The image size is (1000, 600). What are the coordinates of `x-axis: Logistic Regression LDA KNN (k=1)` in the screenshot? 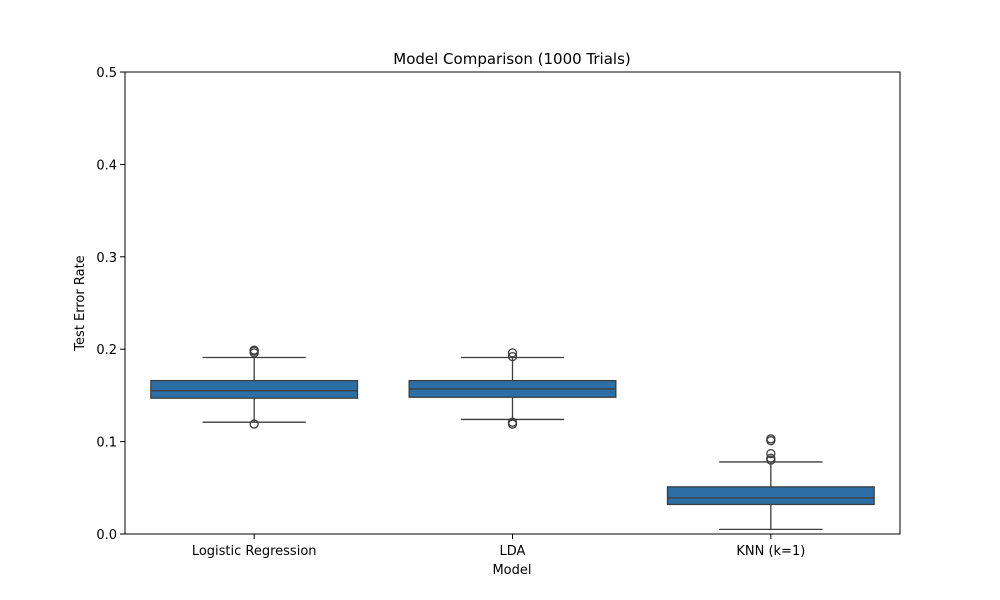 It's located at (498, 546).